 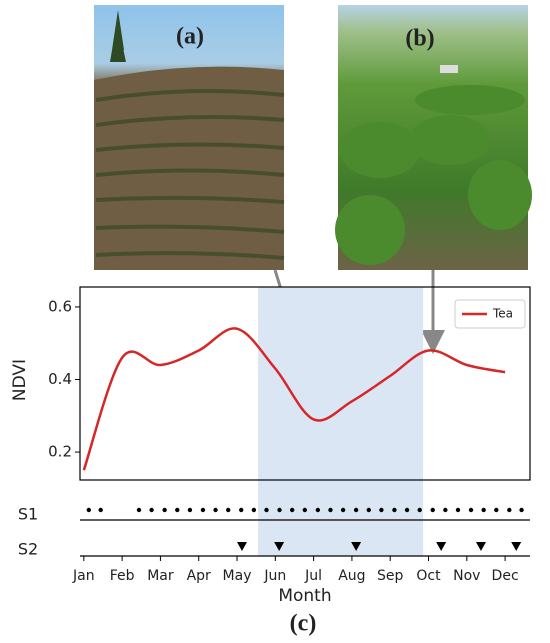 I want to click on x-tick-label: Jun, so click(x=274, y=576).